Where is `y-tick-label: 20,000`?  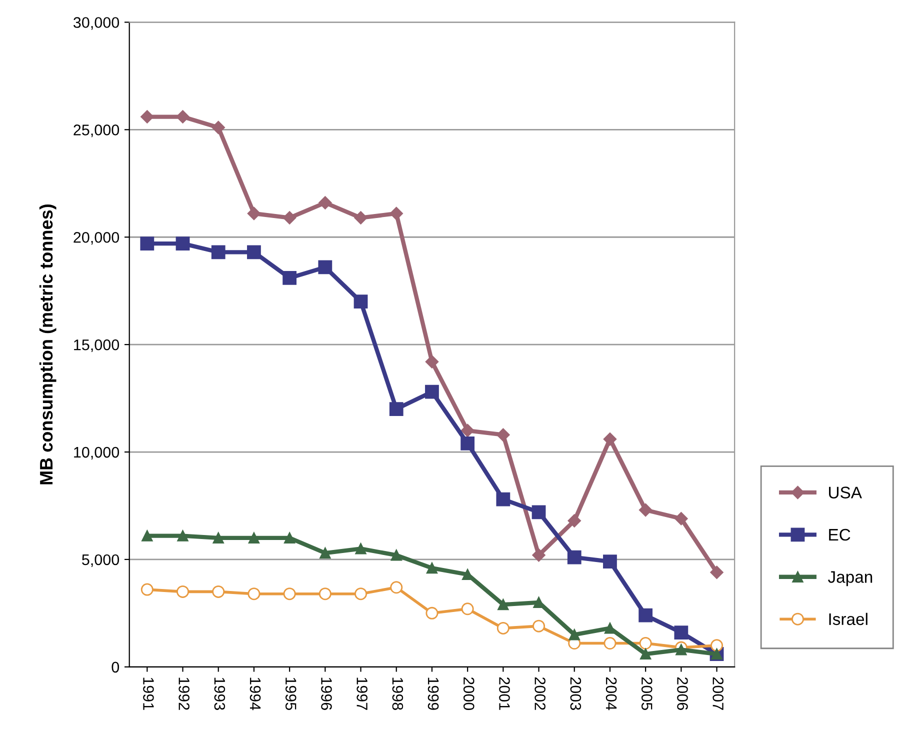
y-tick-label: 20,000 is located at coordinates (97, 238).